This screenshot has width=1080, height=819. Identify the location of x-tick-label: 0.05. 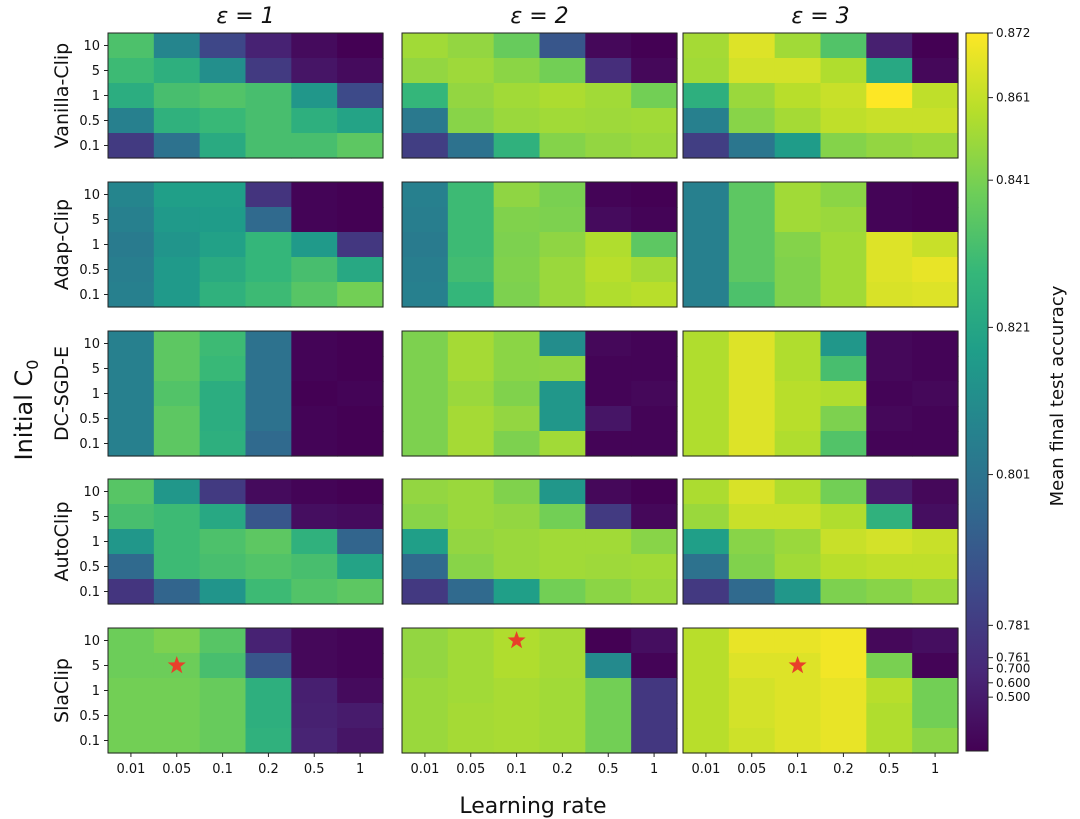
(470, 769).